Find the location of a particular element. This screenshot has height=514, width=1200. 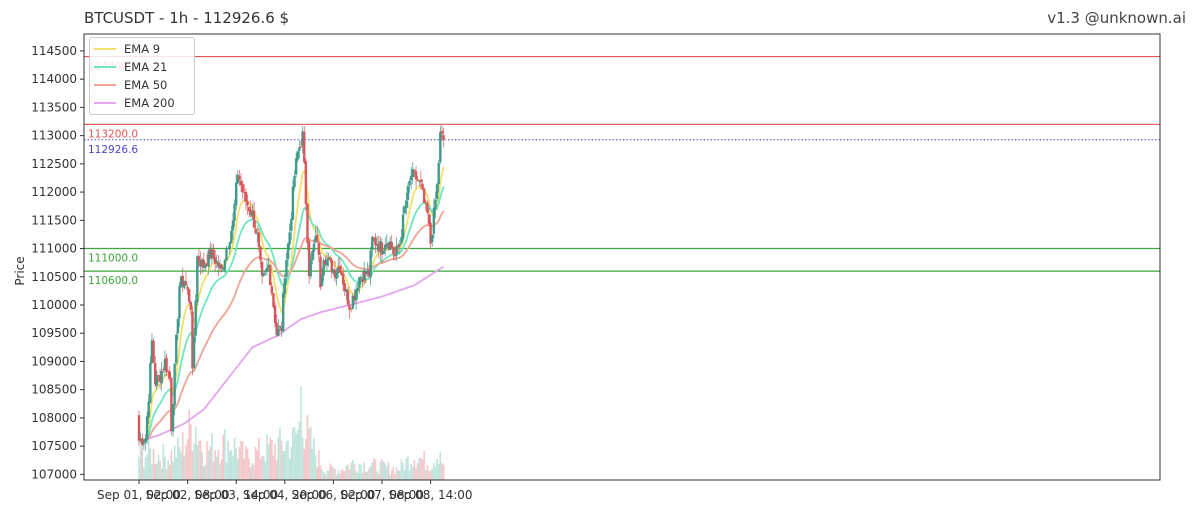

y-tick-label: 112000 is located at coordinates (54, 192).